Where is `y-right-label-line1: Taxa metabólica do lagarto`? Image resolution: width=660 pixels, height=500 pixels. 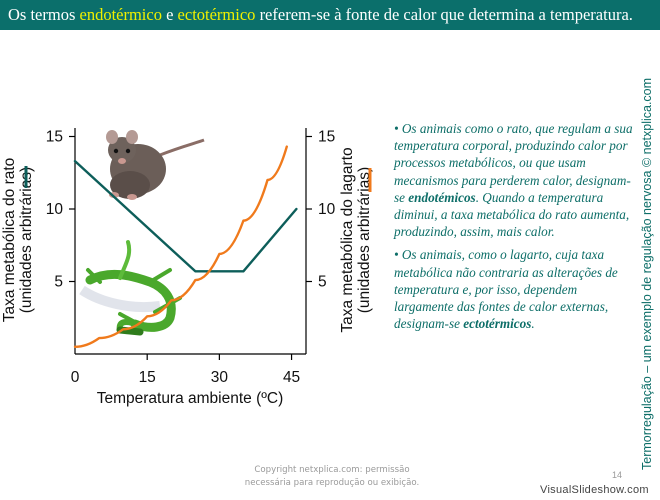
y-right-label-line1: Taxa metabólica do lagarto is located at coordinates (347, 239).